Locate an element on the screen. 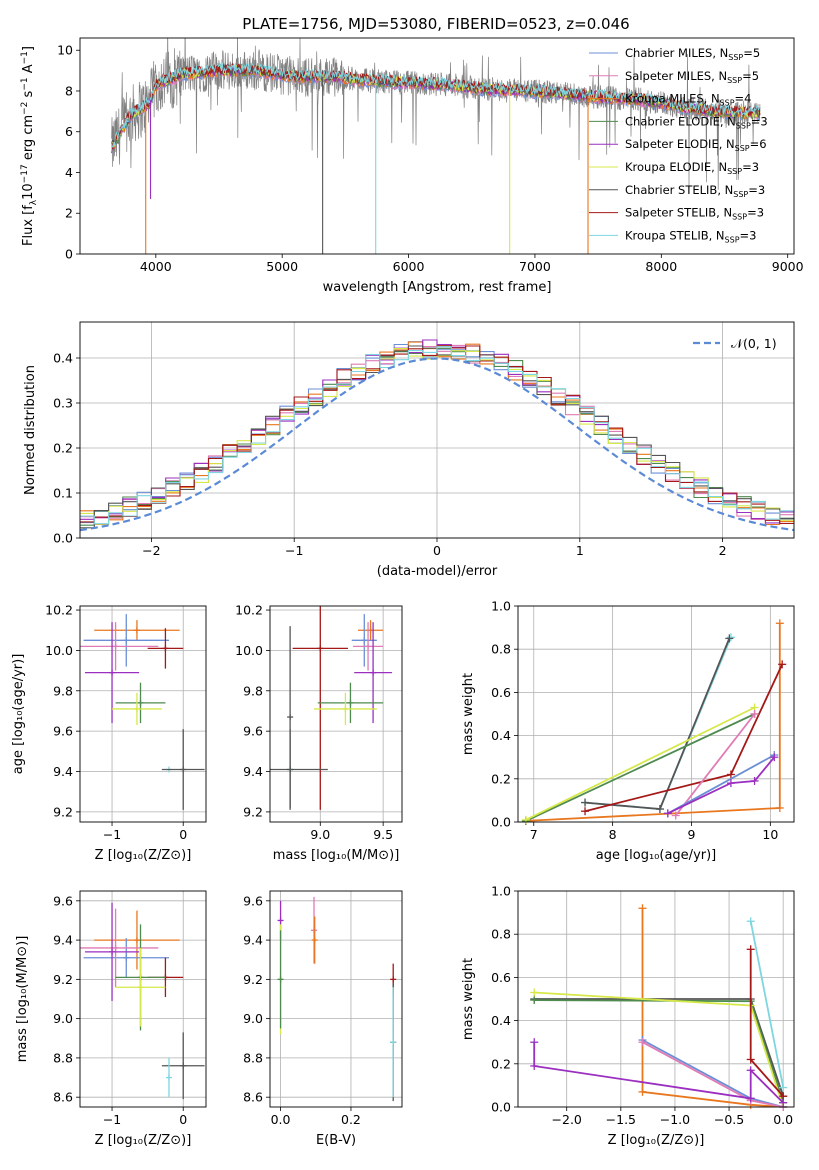 This screenshot has height=1170, width=819. model-spectrum-kroupa-stelib is located at coordinates (436, 105).